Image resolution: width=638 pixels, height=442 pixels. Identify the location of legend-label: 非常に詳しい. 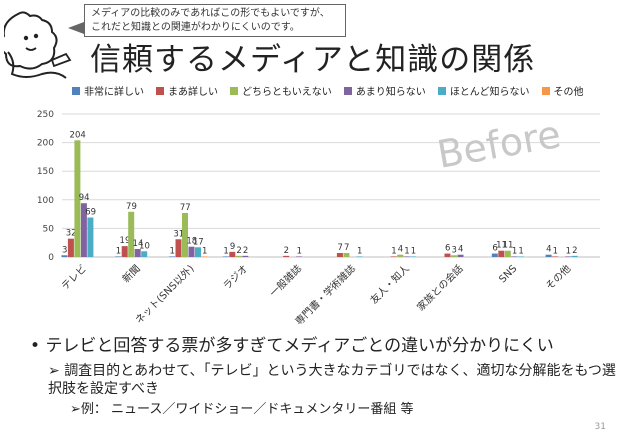
(114, 92).